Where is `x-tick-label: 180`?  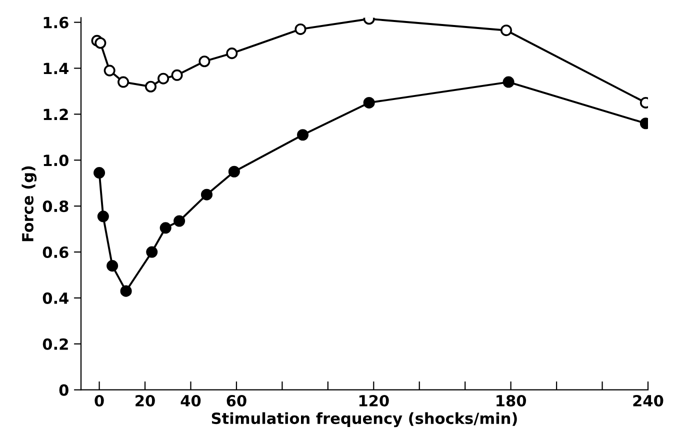 x-tick-label: 180 is located at coordinates (511, 400).